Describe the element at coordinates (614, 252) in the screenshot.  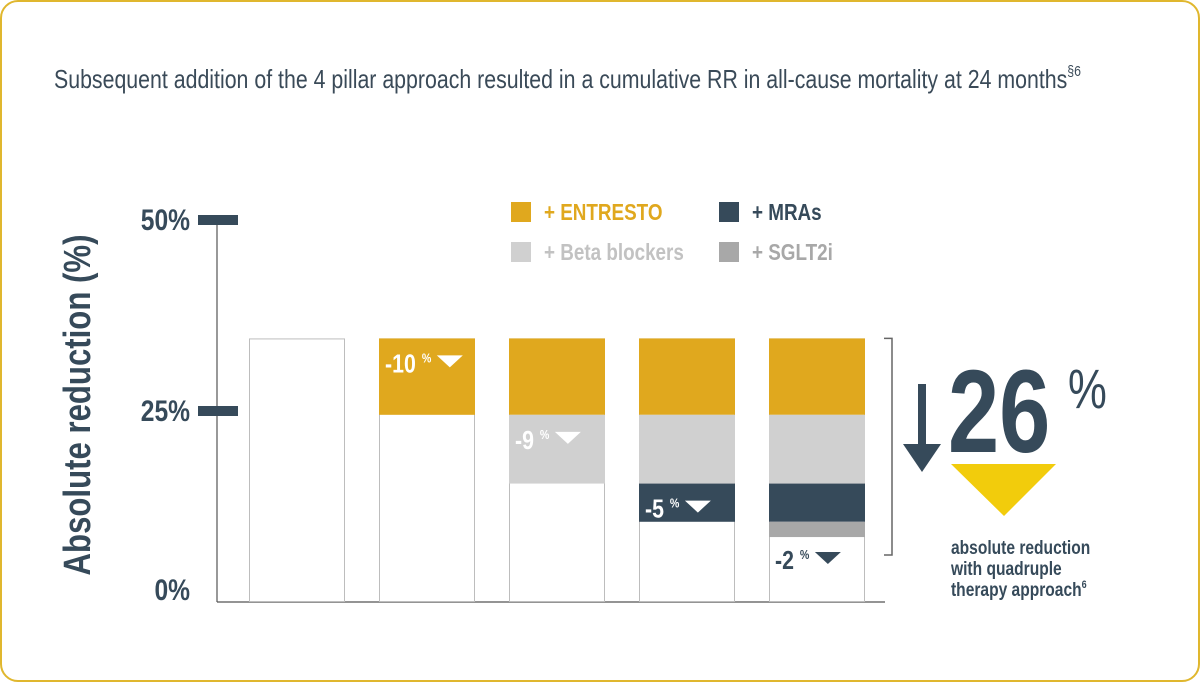
I see `legend-label: + Beta blockers` at that location.